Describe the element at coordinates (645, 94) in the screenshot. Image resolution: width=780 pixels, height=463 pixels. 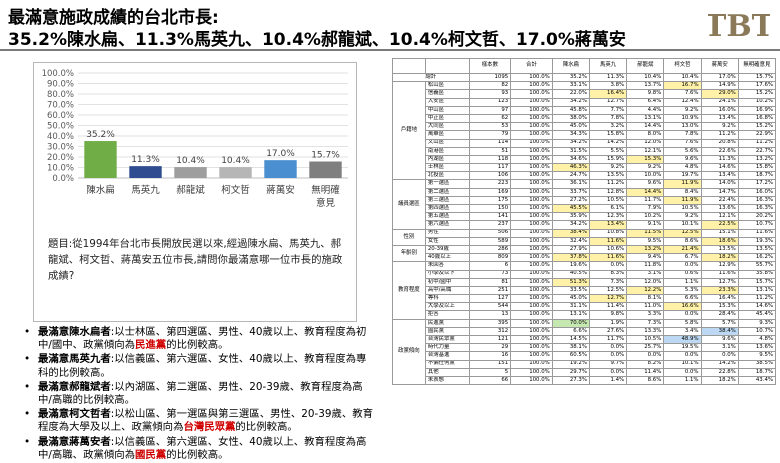
I see `table-cell: 9.8%` at that location.